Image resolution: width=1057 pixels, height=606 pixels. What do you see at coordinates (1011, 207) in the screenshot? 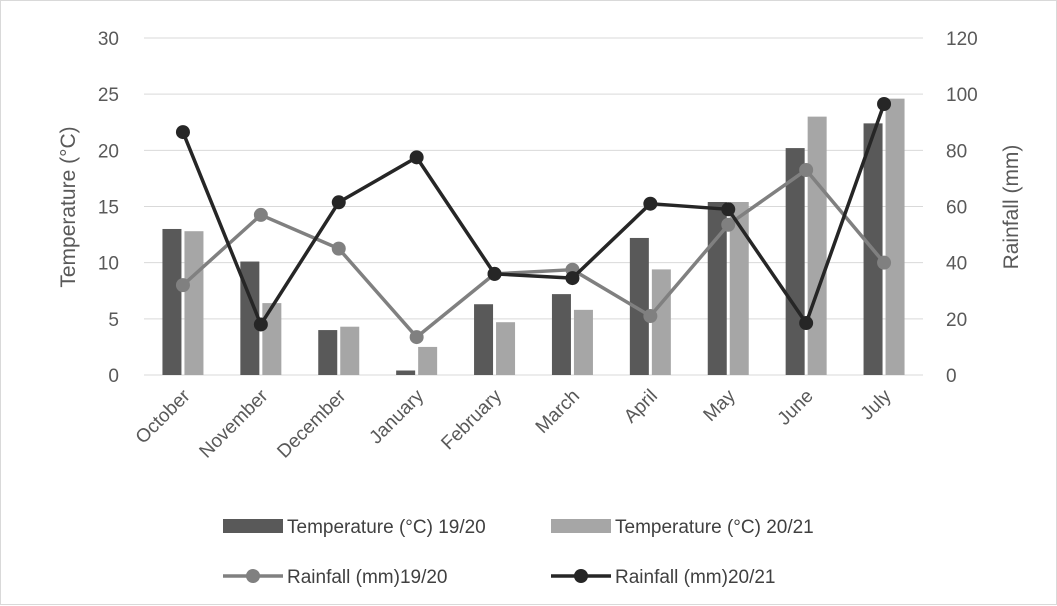
I see `right-axis-title: Rainfall (mm)` at bounding box center [1011, 207].